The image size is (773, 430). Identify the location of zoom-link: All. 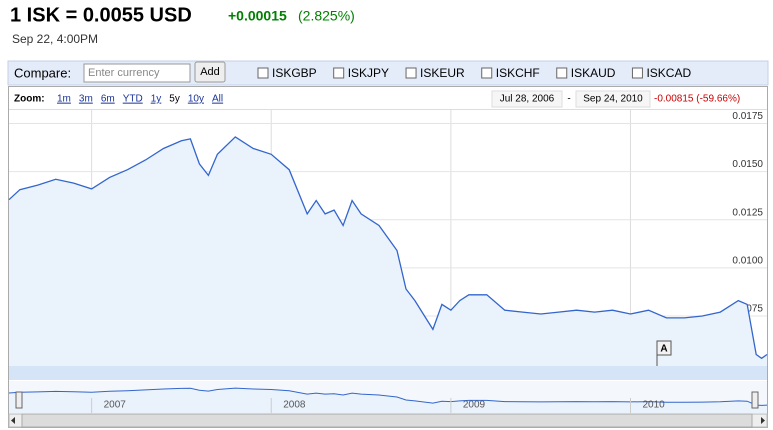
(217, 99).